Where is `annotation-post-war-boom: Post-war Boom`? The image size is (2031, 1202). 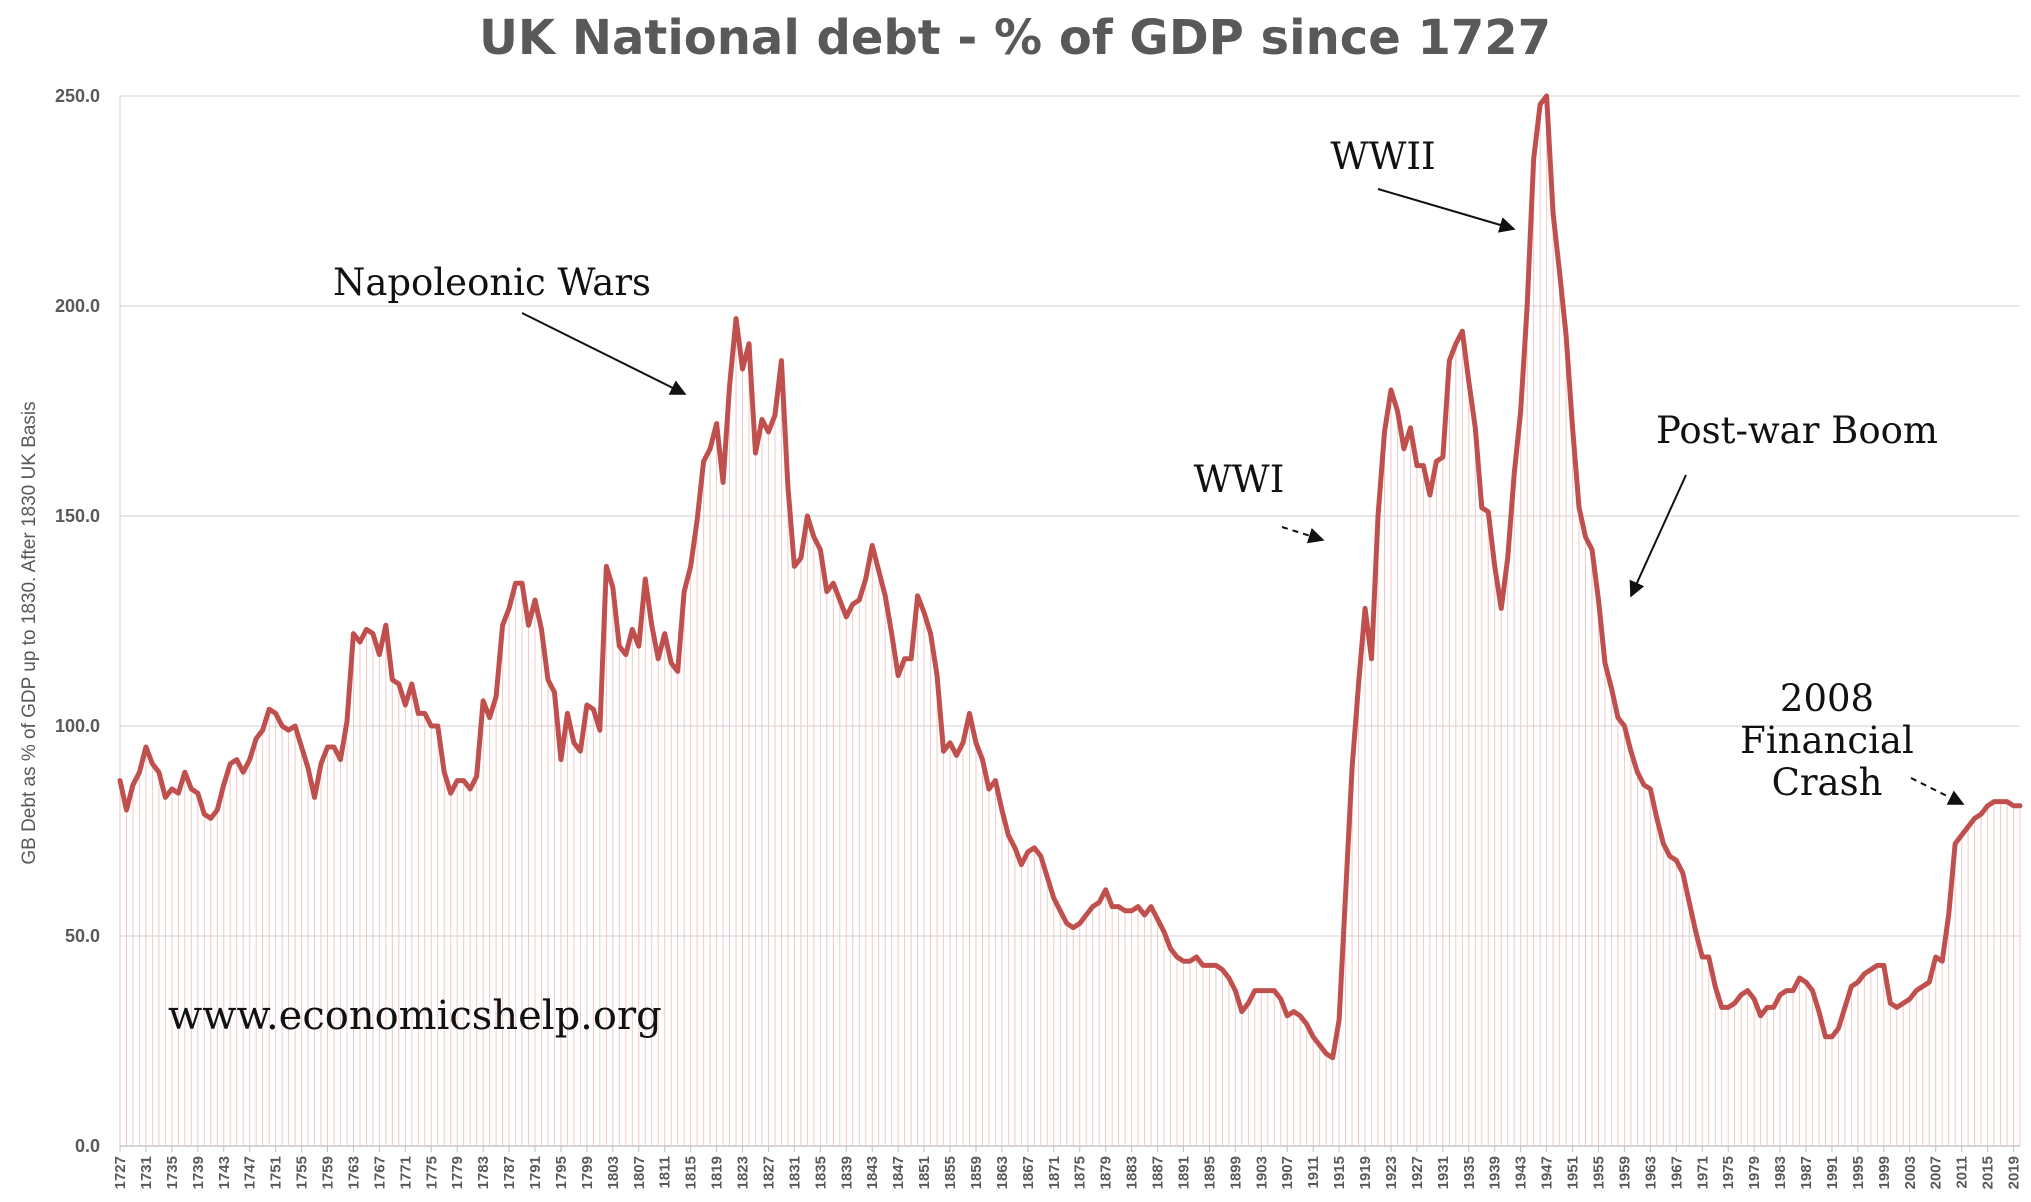
annotation-post-war-boom: Post-war Boom is located at coordinates (1797, 430).